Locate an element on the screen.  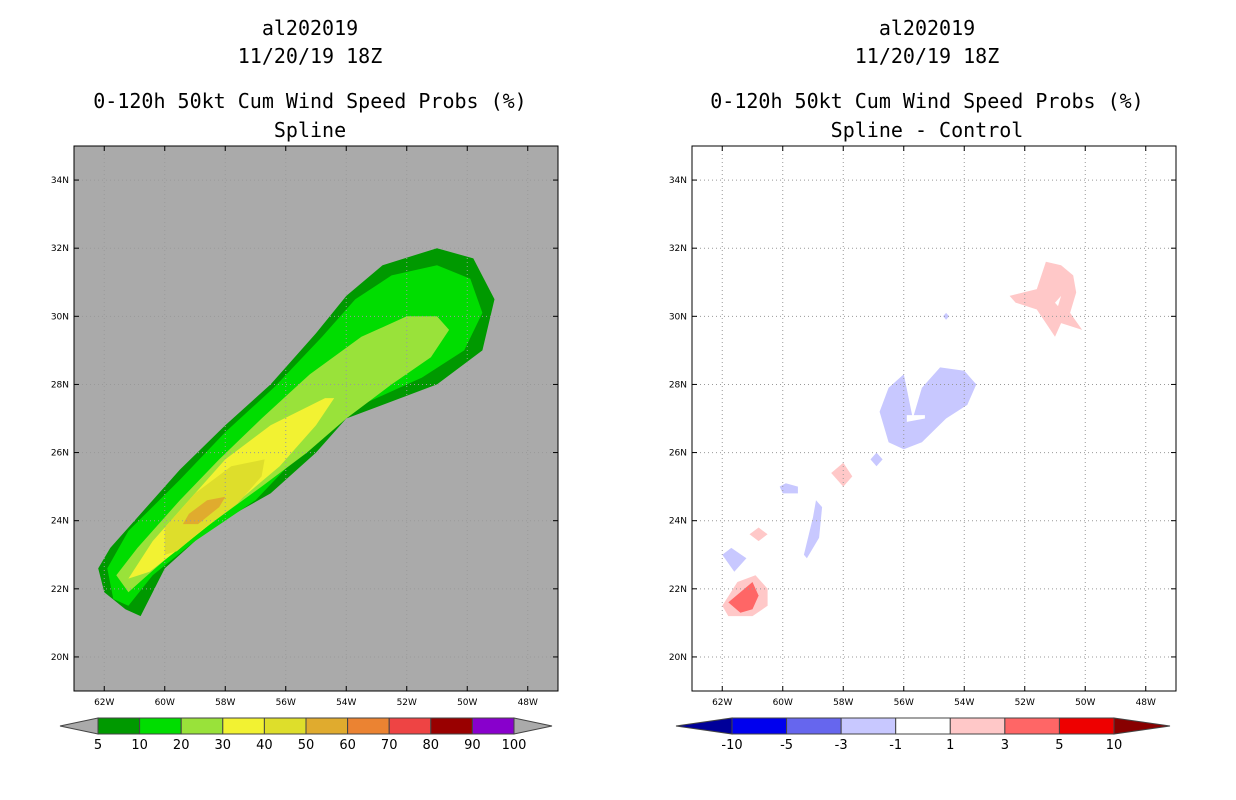
colorbar-label: 20 is located at coordinates (181, 745).